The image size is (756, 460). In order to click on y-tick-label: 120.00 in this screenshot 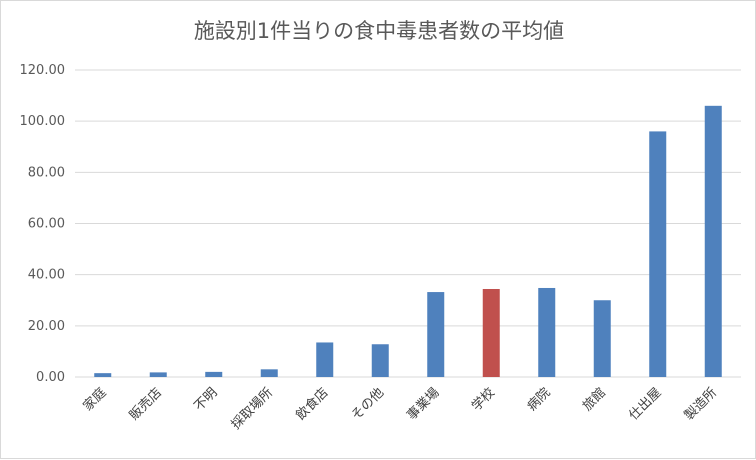, I will do `click(43, 70)`.